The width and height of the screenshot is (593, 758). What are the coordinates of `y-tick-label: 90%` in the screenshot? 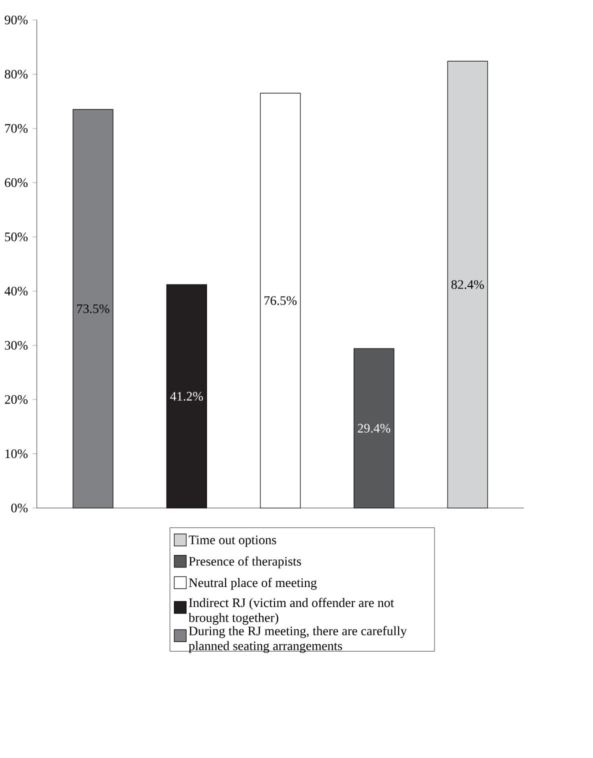 It's located at (16, 20).